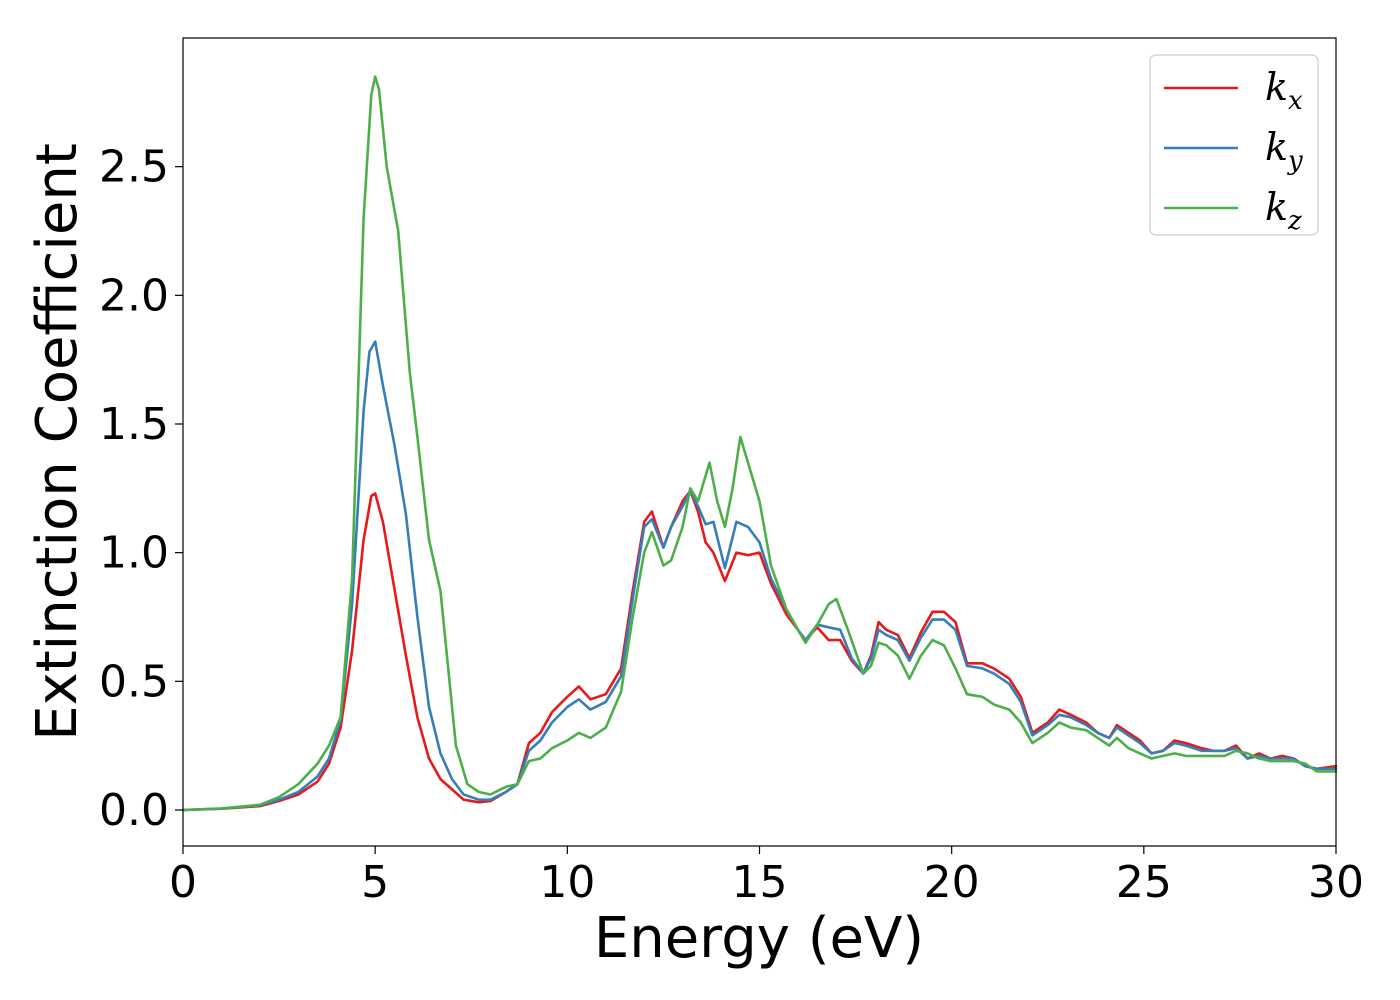 The width and height of the screenshot is (1400, 1000). What do you see at coordinates (375, 882) in the screenshot?
I see `x-tick-label: 5` at bounding box center [375, 882].